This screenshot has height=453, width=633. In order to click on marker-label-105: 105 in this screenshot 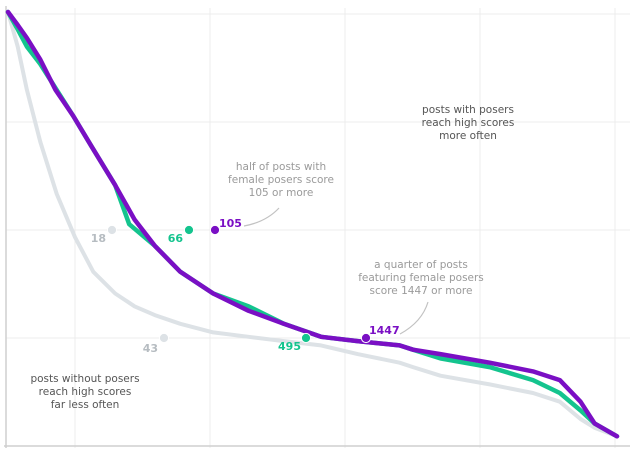, I will do `click(230, 223)`.